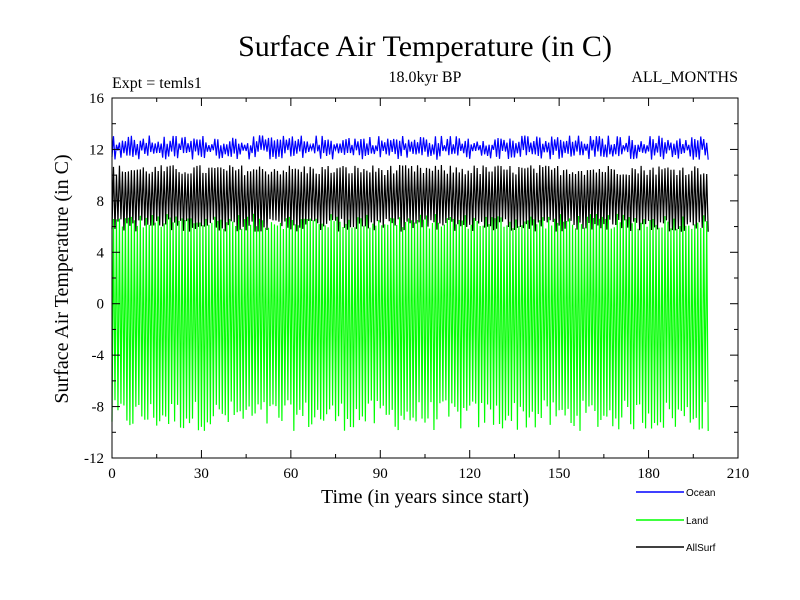 The height and width of the screenshot is (600, 800). I want to click on y-tick-label: 12, so click(96, 150).